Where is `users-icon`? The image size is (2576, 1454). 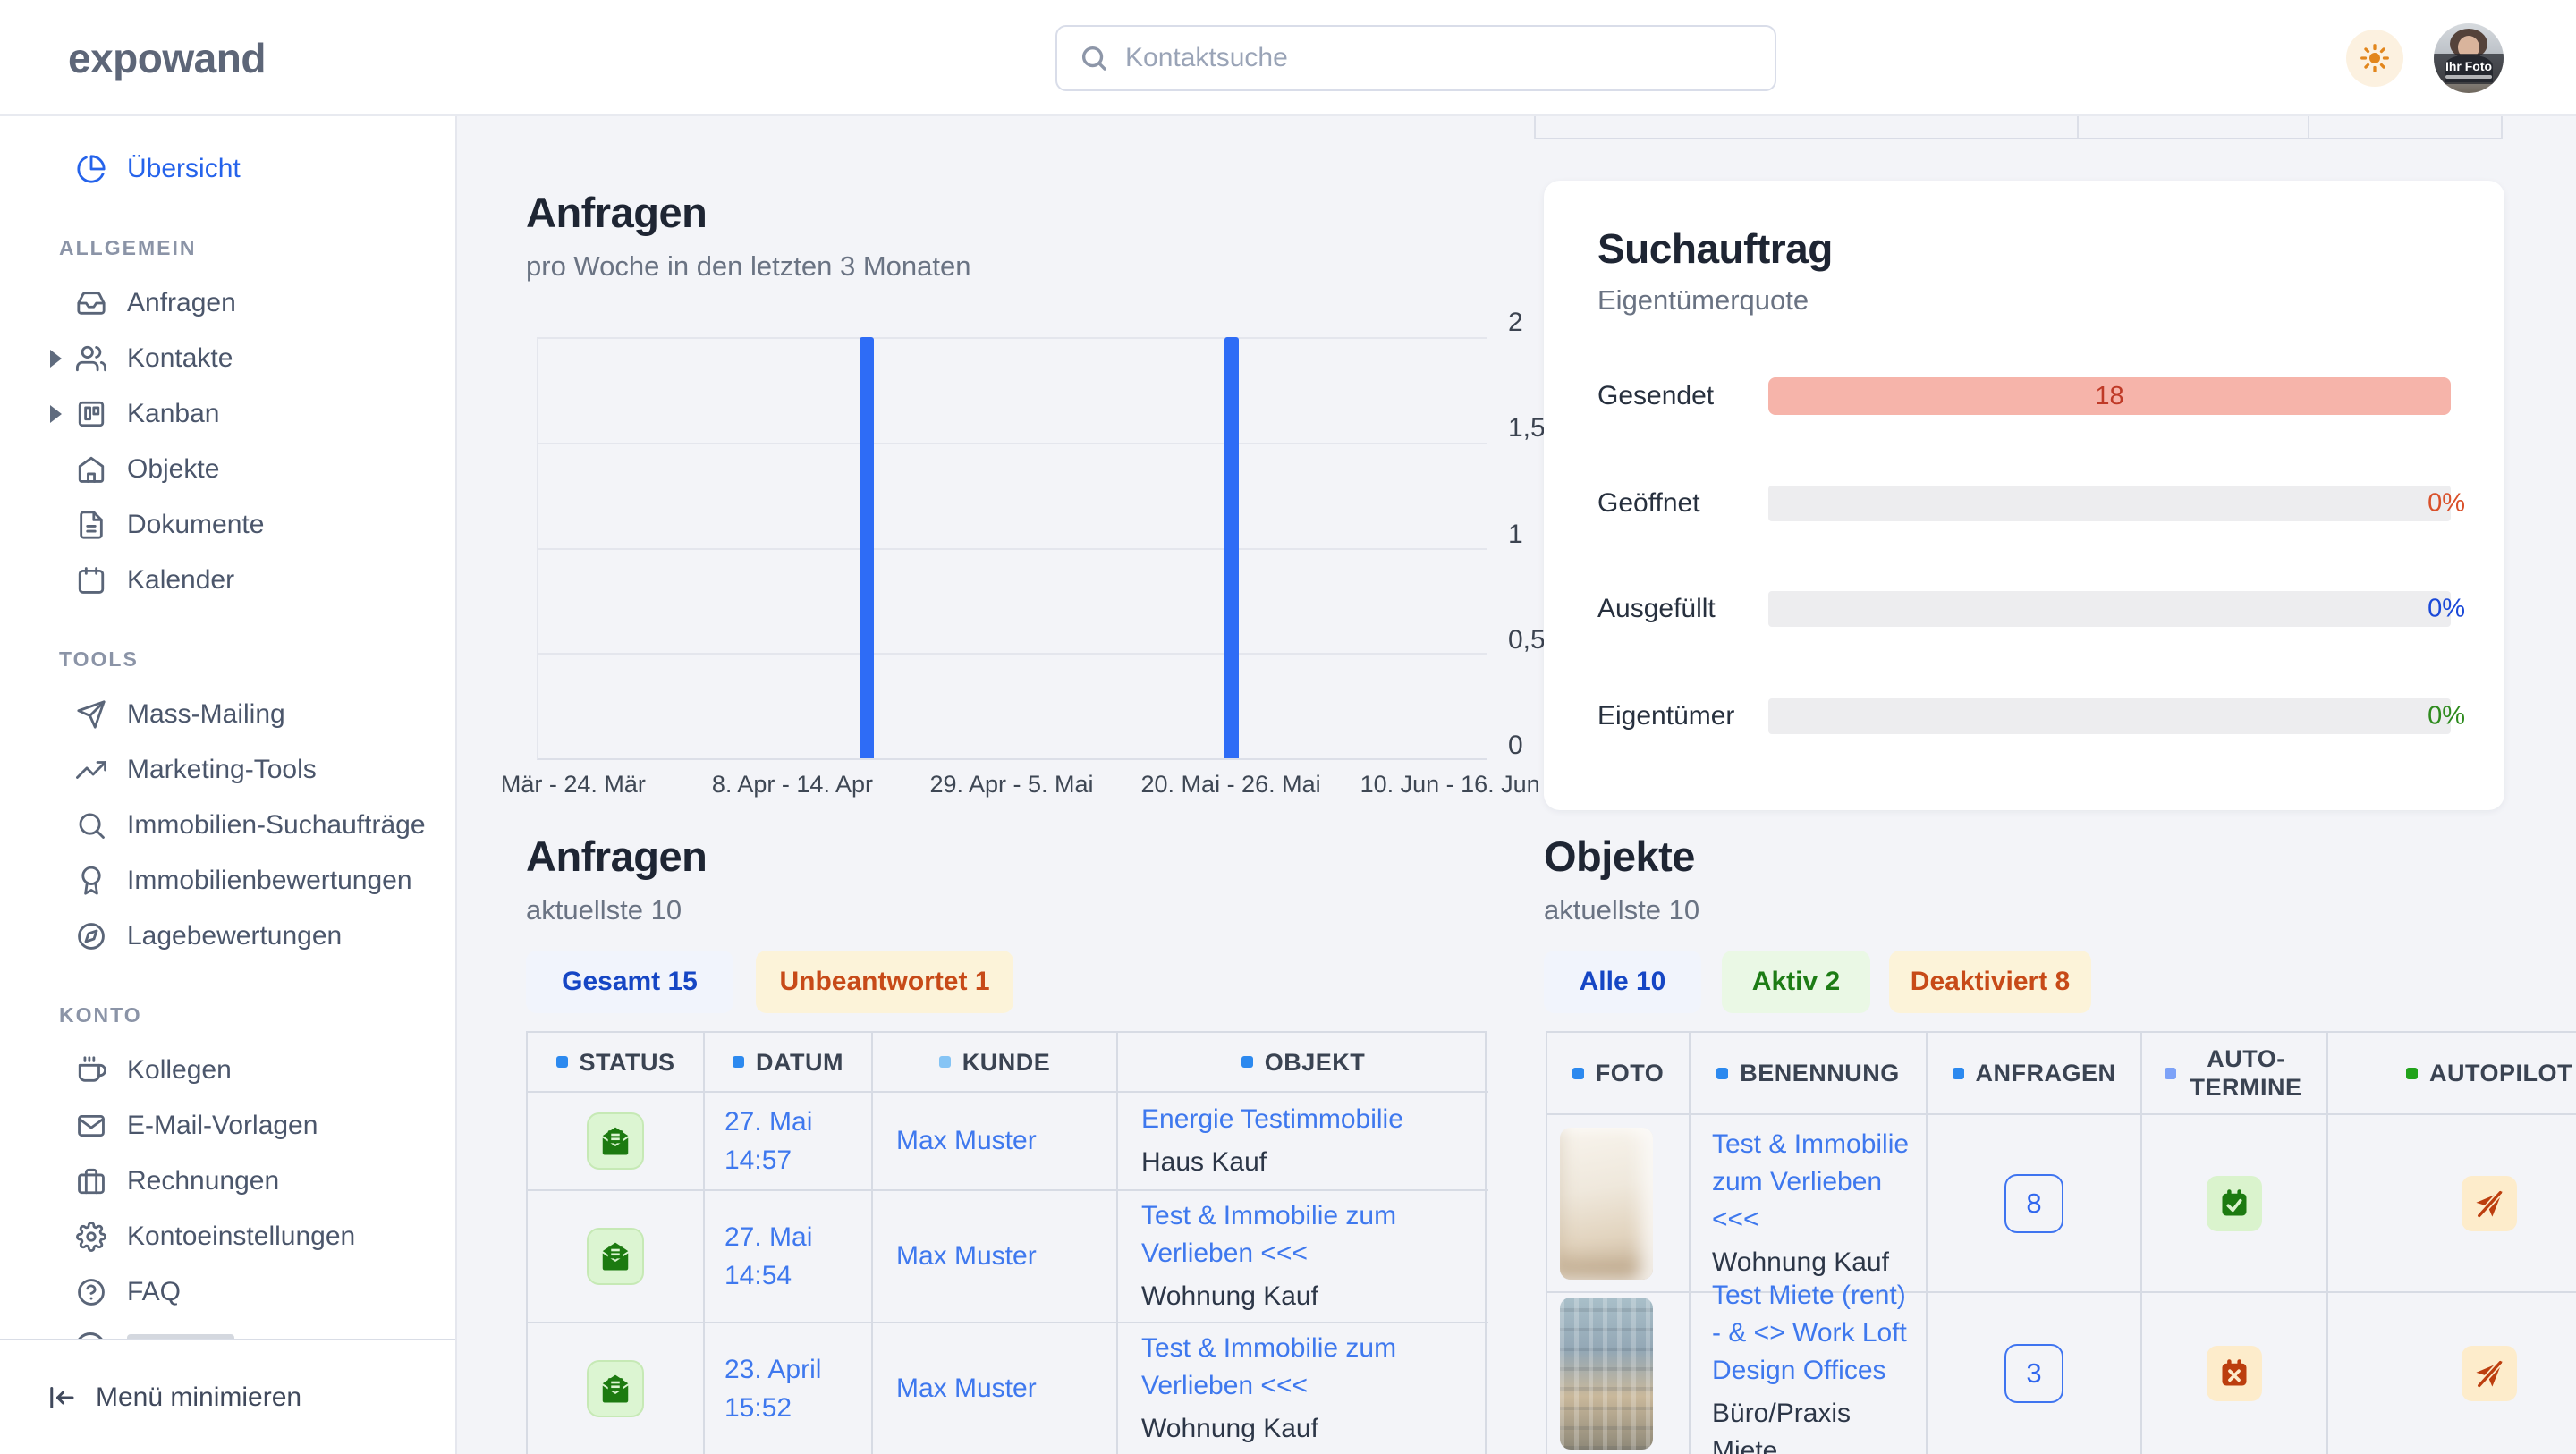 users-icon is located at coordinates (91, 358).